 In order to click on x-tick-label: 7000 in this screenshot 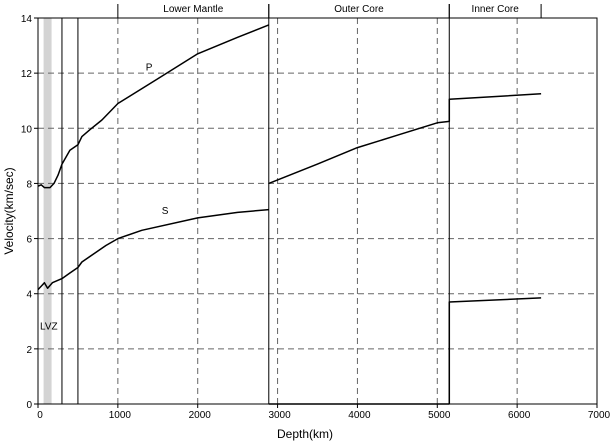, I will do `click(599, 415)`.